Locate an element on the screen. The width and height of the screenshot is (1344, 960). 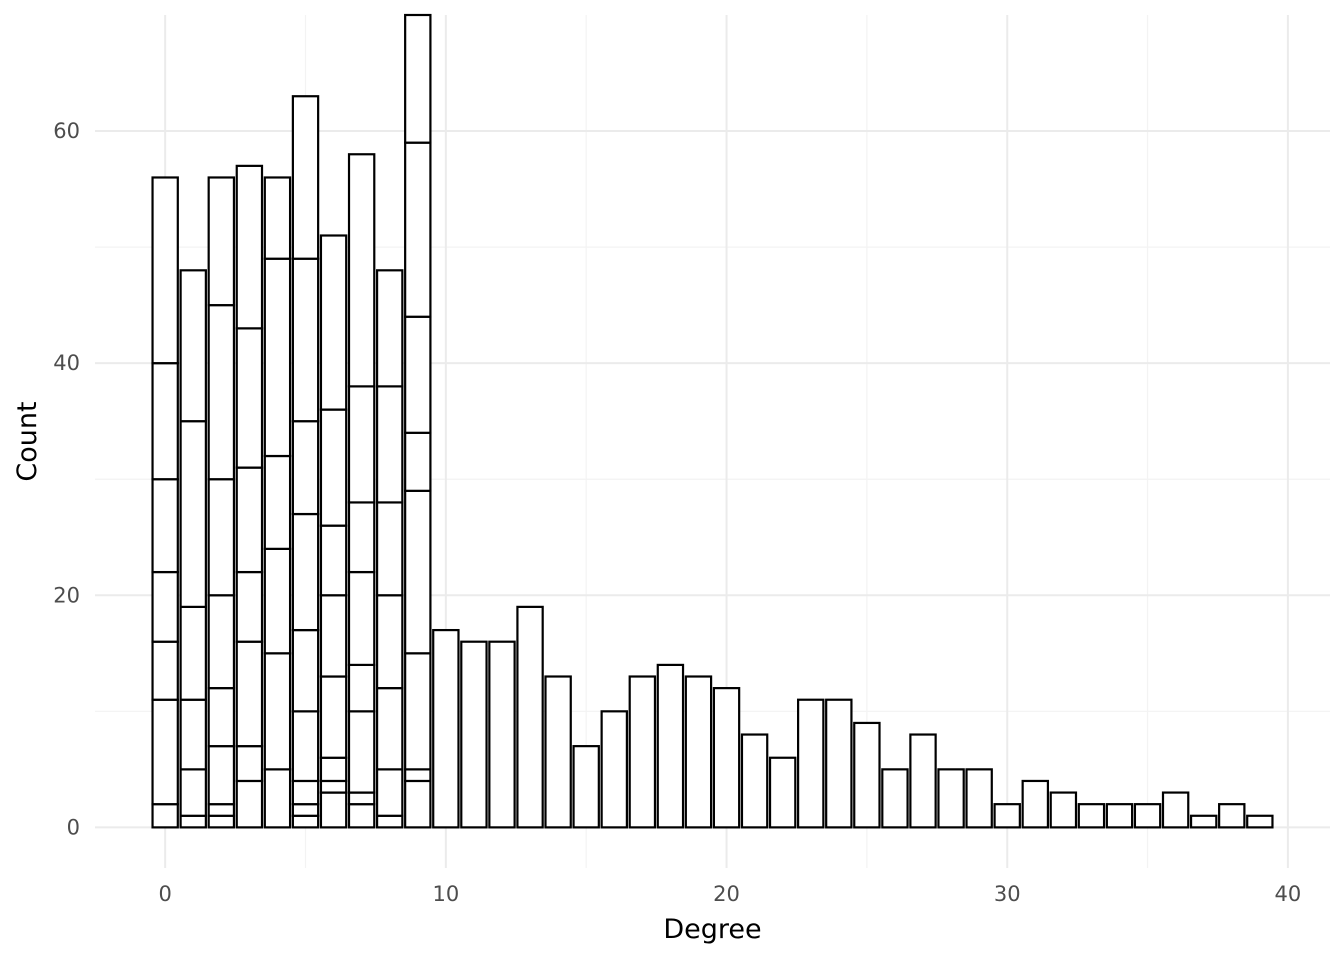
x-tick-label: 0 is located at coordinates (164, 894).